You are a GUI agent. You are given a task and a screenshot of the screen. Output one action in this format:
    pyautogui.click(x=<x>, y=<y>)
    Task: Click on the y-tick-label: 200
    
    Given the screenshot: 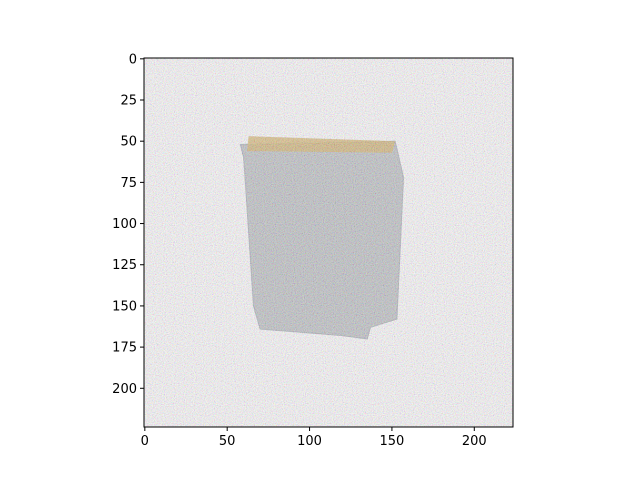 What is the action you would take?
    pyautogui.click(x=124, y=389)
    